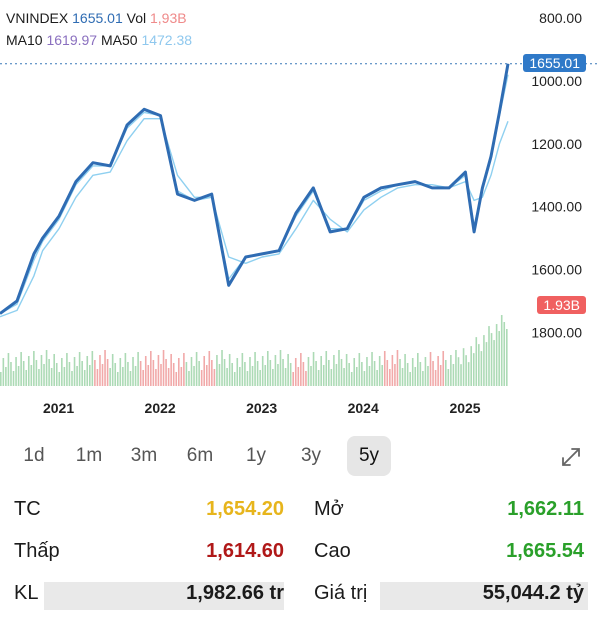  I want to click on x-tick-label: 2021, so click(58, 408).